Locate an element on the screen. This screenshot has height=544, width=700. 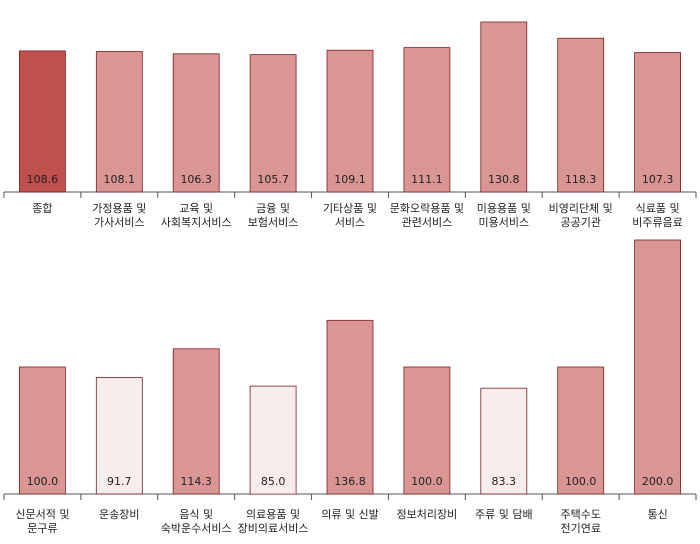
data-label: 83.3 is located at coordinates (504, 481).